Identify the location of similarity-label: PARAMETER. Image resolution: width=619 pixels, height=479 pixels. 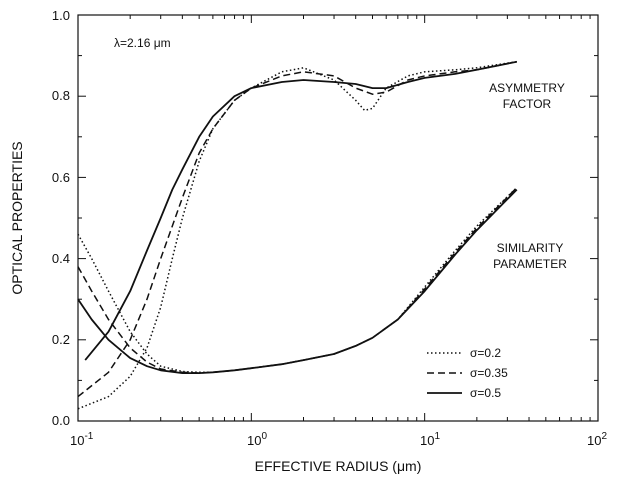
(530, 264).